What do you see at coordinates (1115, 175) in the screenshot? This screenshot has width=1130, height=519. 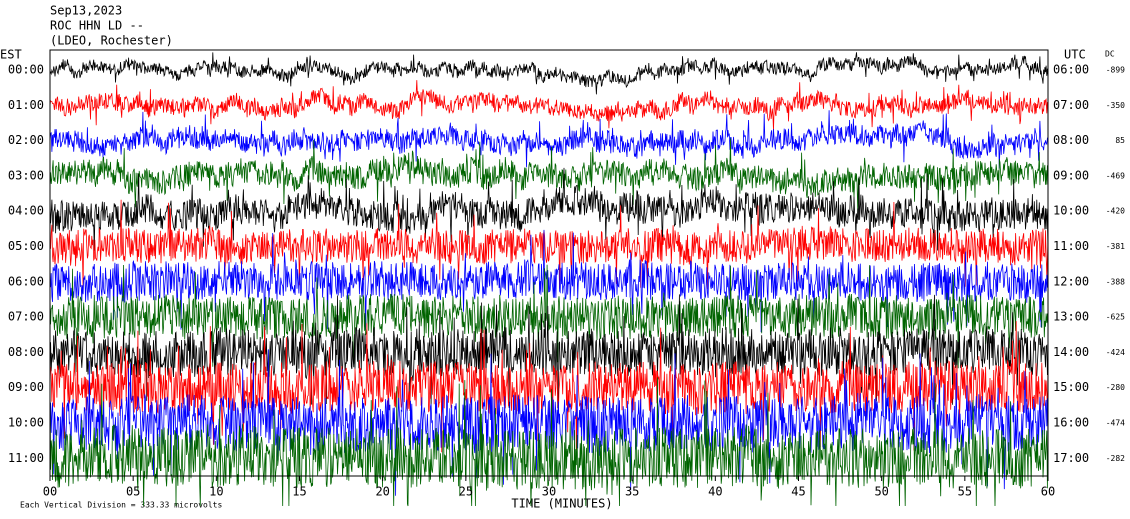 I see `dc-label: -469` at bounding box center [1115, 175].